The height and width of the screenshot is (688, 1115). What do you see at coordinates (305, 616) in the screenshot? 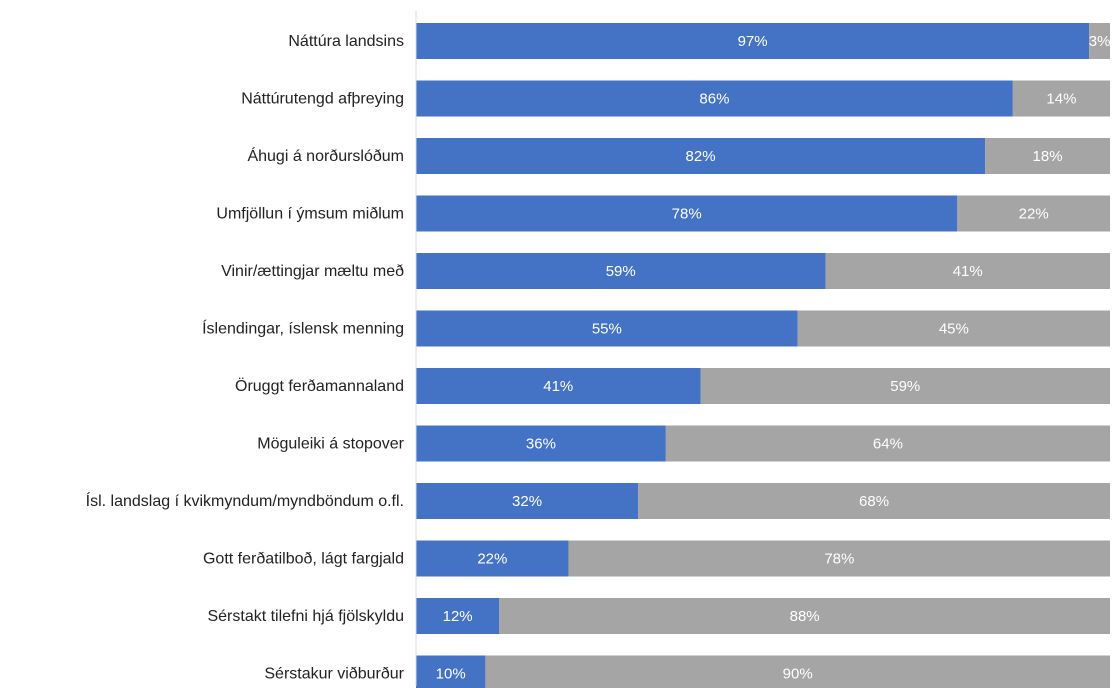
I see `category-label: Sérstakt tilefni hjá fjölskyldu` at bounding box center [305, 616].